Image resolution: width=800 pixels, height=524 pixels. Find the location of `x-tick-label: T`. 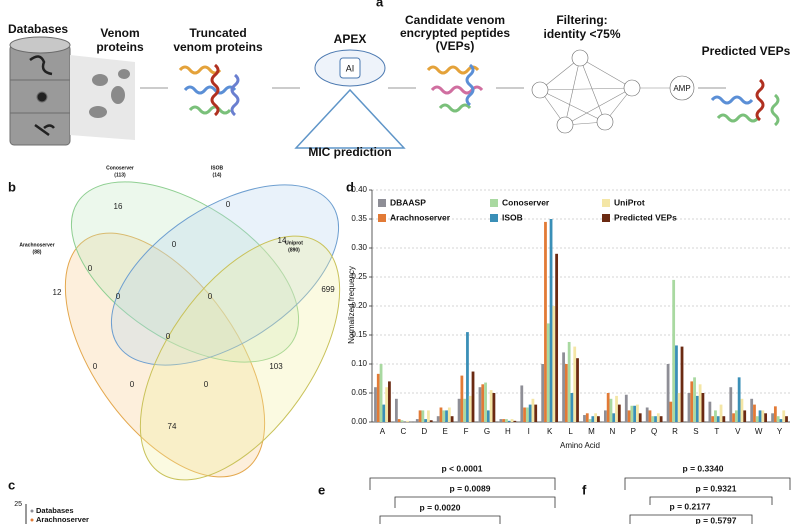

x-tick-label: T is located at coordinates (716, 431).